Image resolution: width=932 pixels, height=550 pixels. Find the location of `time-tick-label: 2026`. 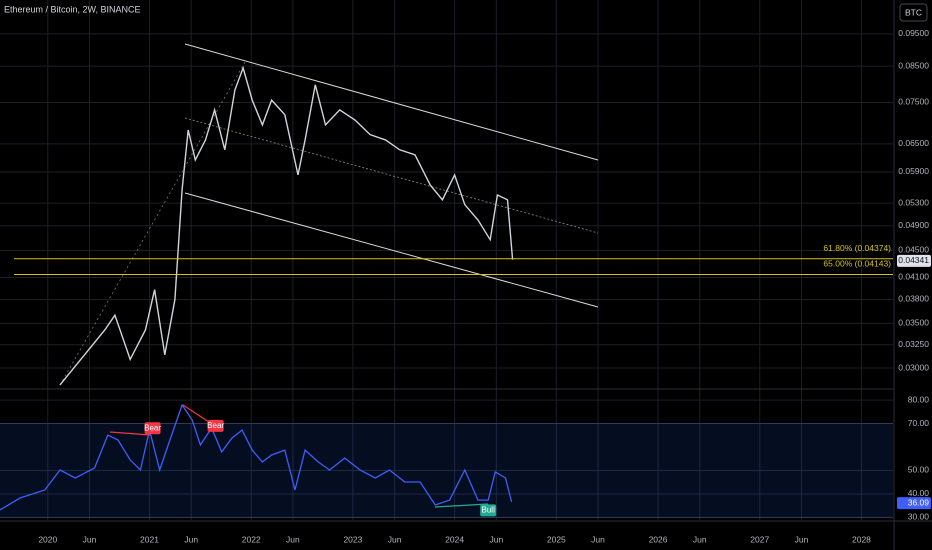

time-tick-label: 2026 is located at coordinates (658, 539).